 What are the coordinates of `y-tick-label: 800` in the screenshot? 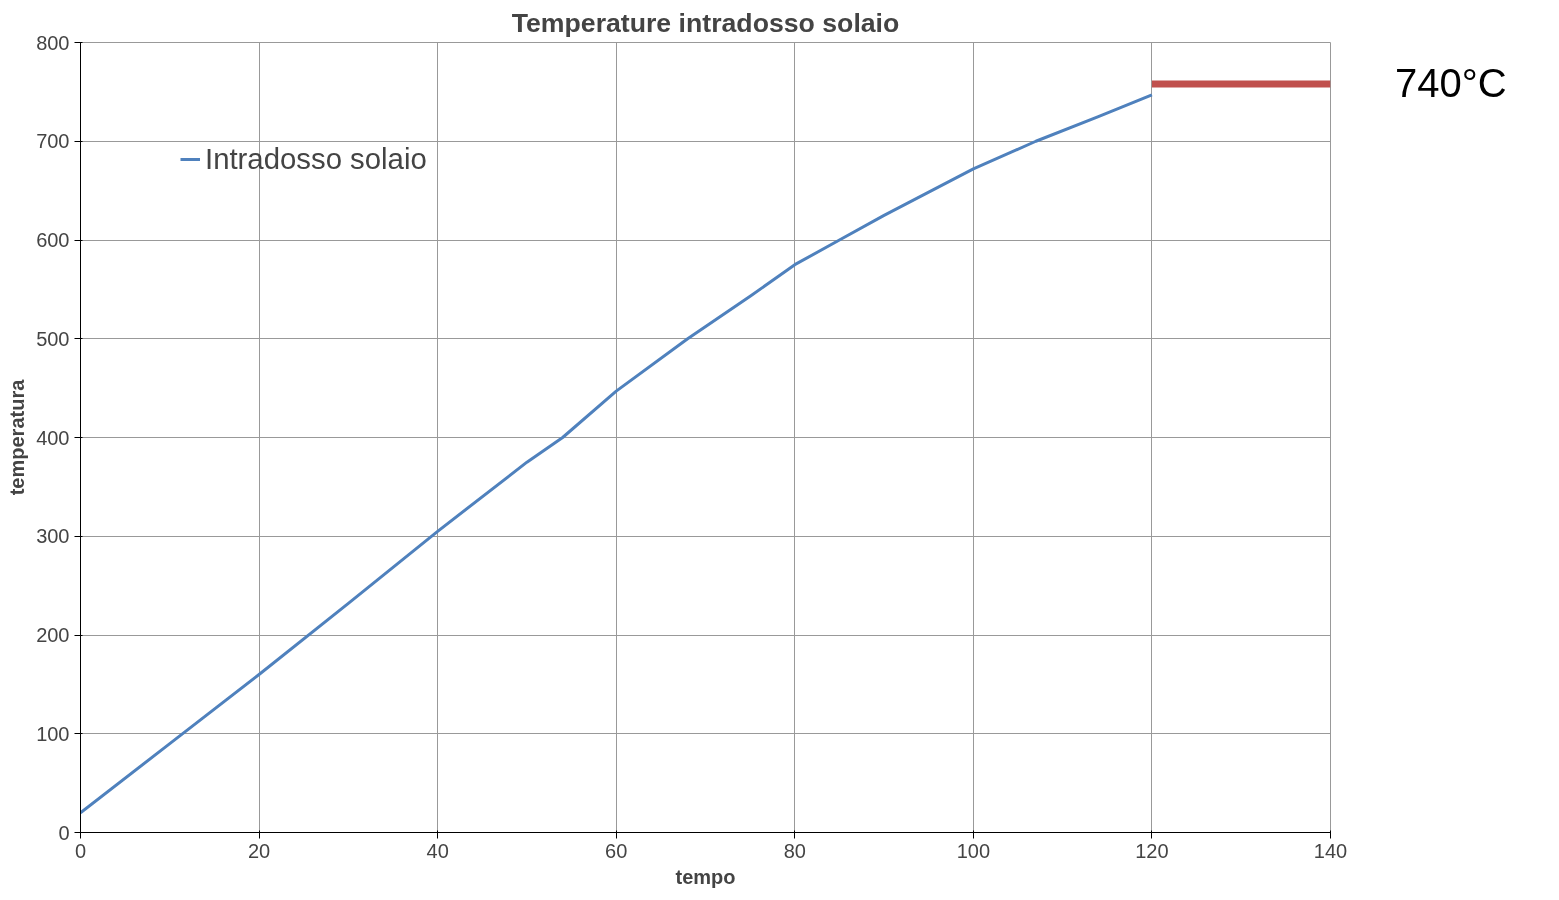 It's located at (53, 42).